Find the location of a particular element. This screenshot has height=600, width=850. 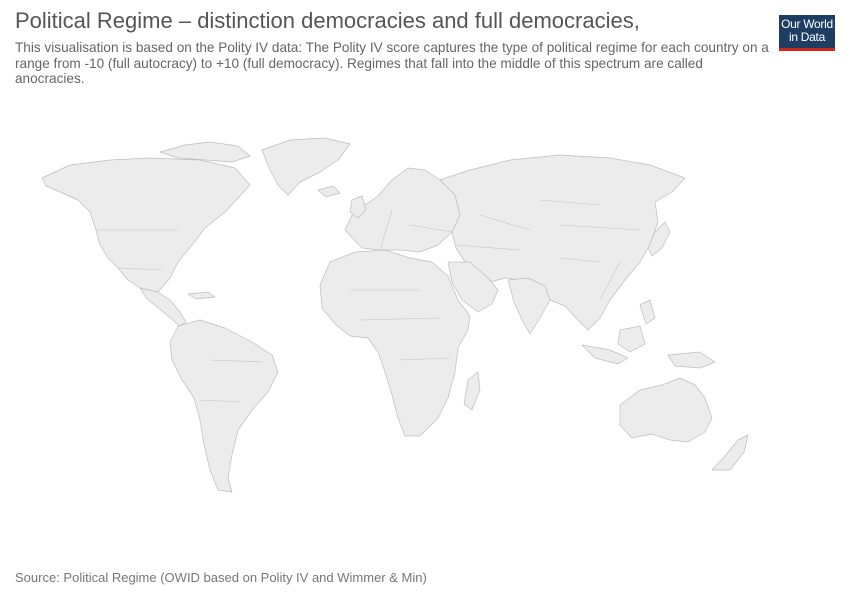

united-kingdom is located at coordinates (358, 207).